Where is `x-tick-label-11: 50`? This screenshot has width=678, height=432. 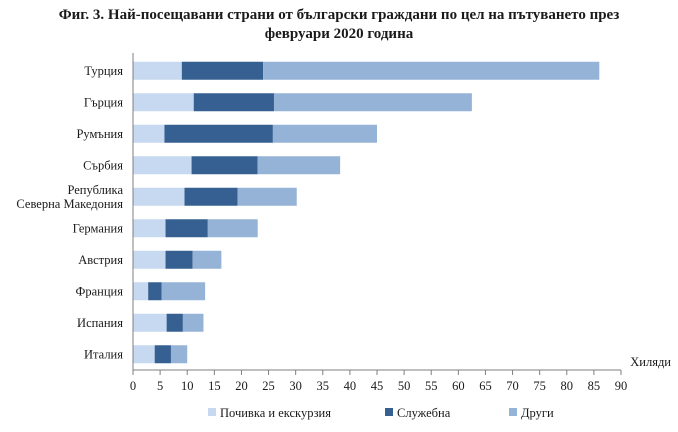
x-tick-label-11: 50 is located at coordinates (404, 386).